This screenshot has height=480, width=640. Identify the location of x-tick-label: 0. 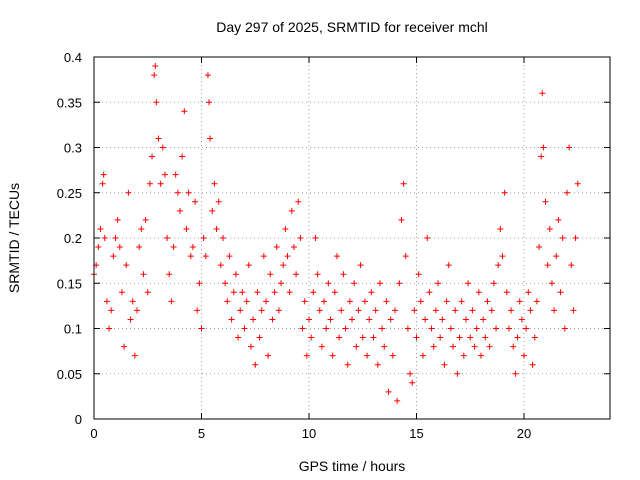
(93, 433).